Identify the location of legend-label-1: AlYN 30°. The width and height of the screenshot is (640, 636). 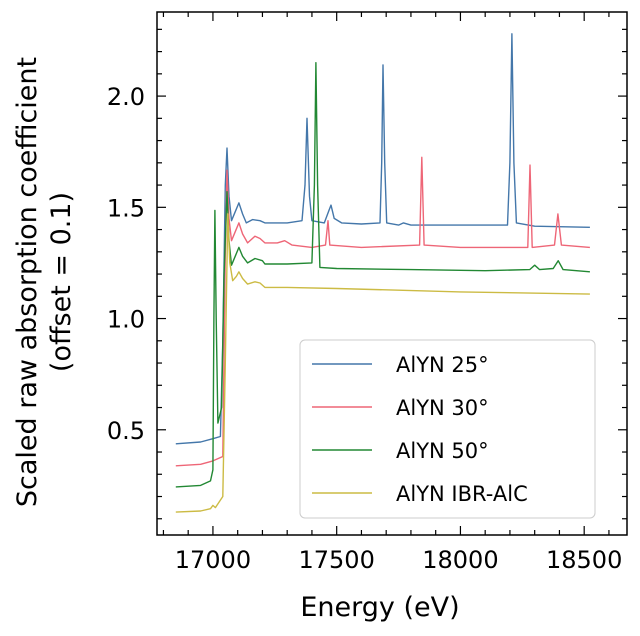
(442, 408).